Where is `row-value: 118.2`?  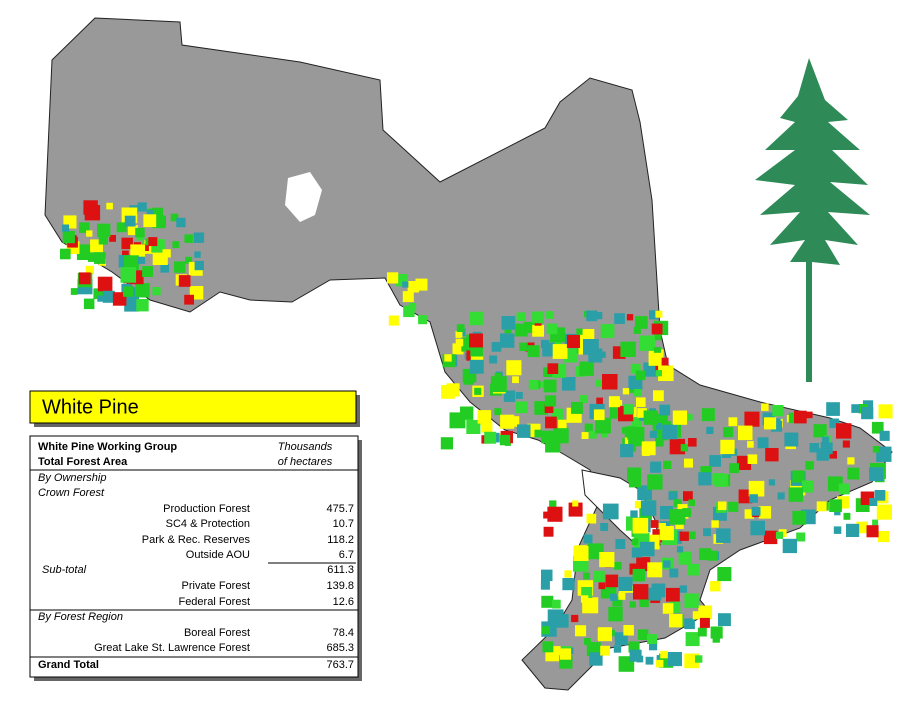
row-value: 118.2 is located at coordinates (340, 540).